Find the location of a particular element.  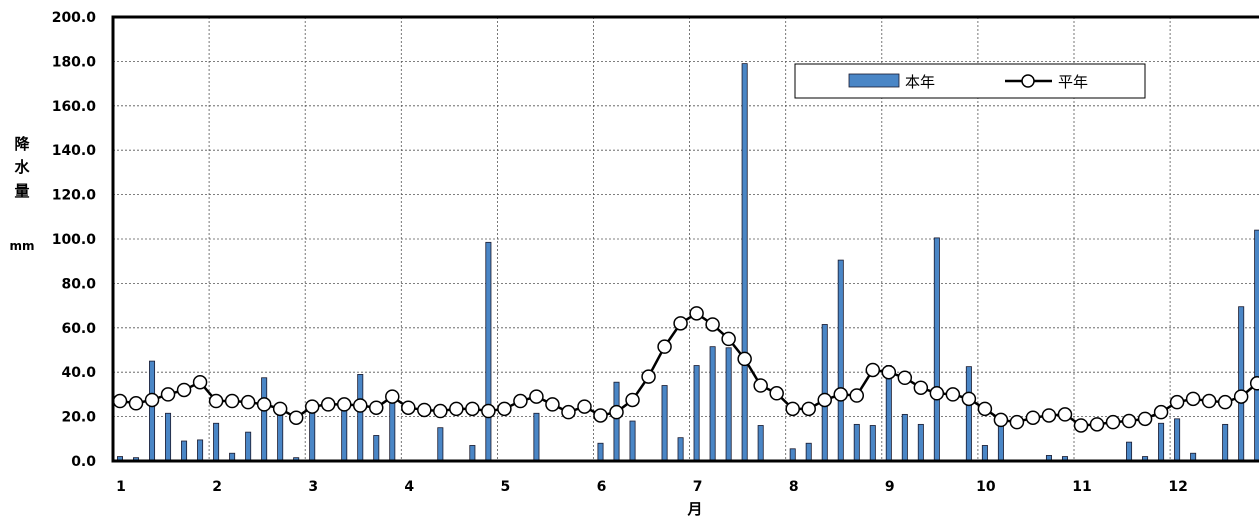

legend-label-bar: 本年 is located at coordinates (920, 82).